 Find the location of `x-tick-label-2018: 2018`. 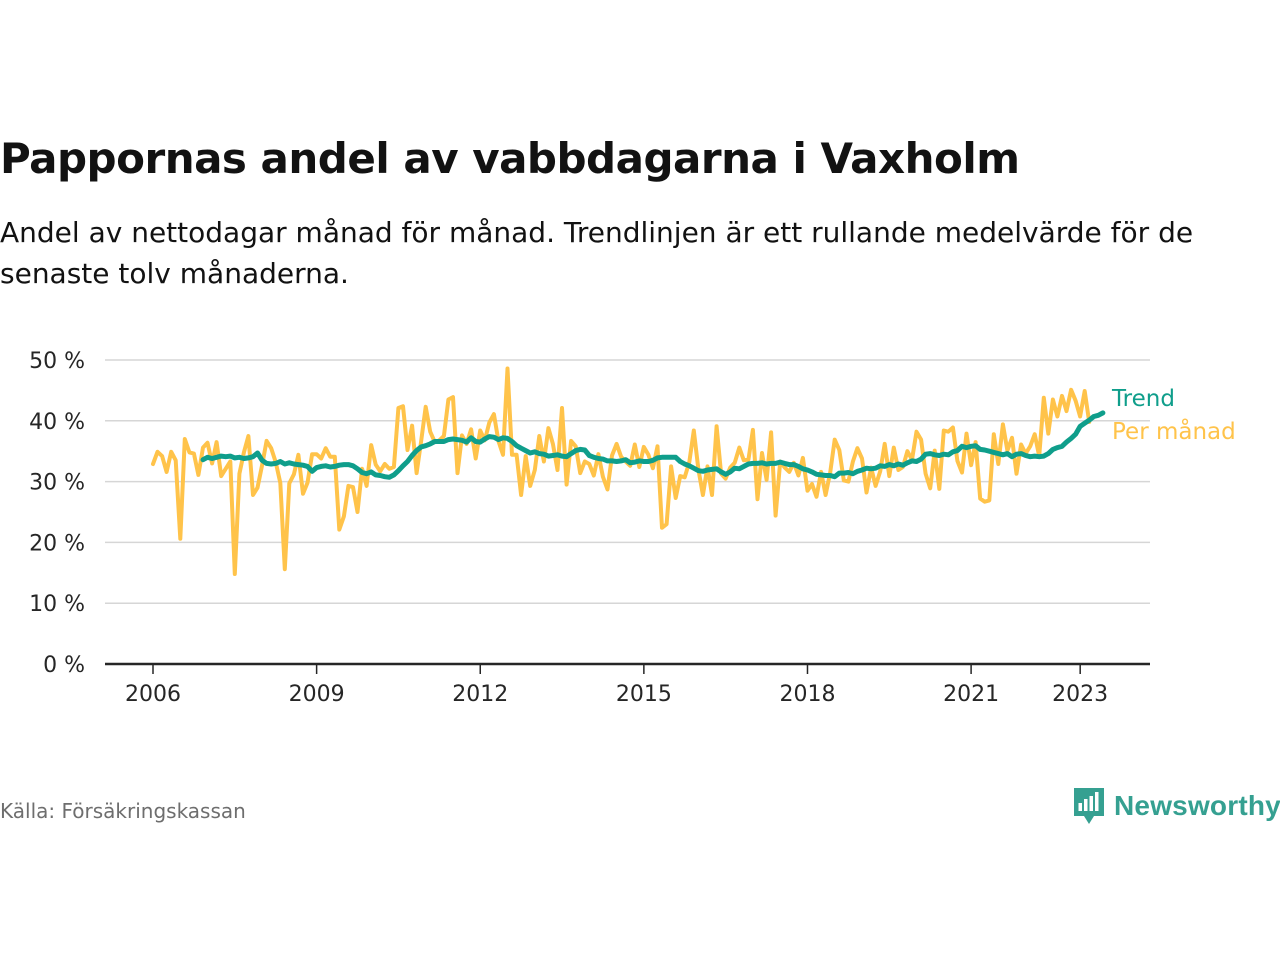

x-tick-label-2018: 2018 is located at coordinates (807, 694).